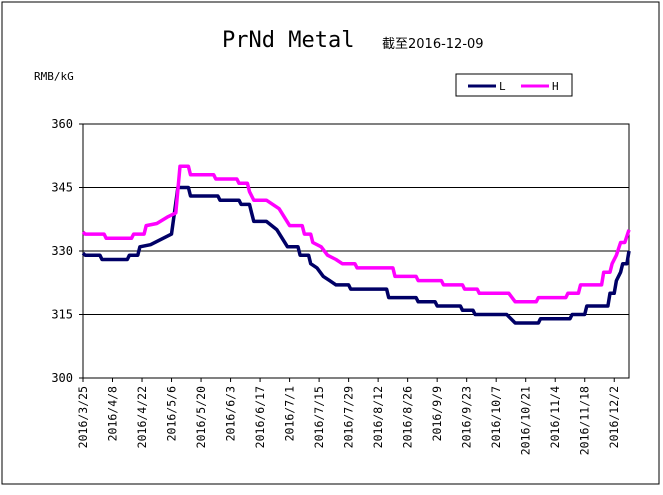 The height and width of the screenshot is (495, 663). Describe the element at coordinates (201, 417) in the screenshot. I see `x-tick-label: 2016/5/20` at that location.